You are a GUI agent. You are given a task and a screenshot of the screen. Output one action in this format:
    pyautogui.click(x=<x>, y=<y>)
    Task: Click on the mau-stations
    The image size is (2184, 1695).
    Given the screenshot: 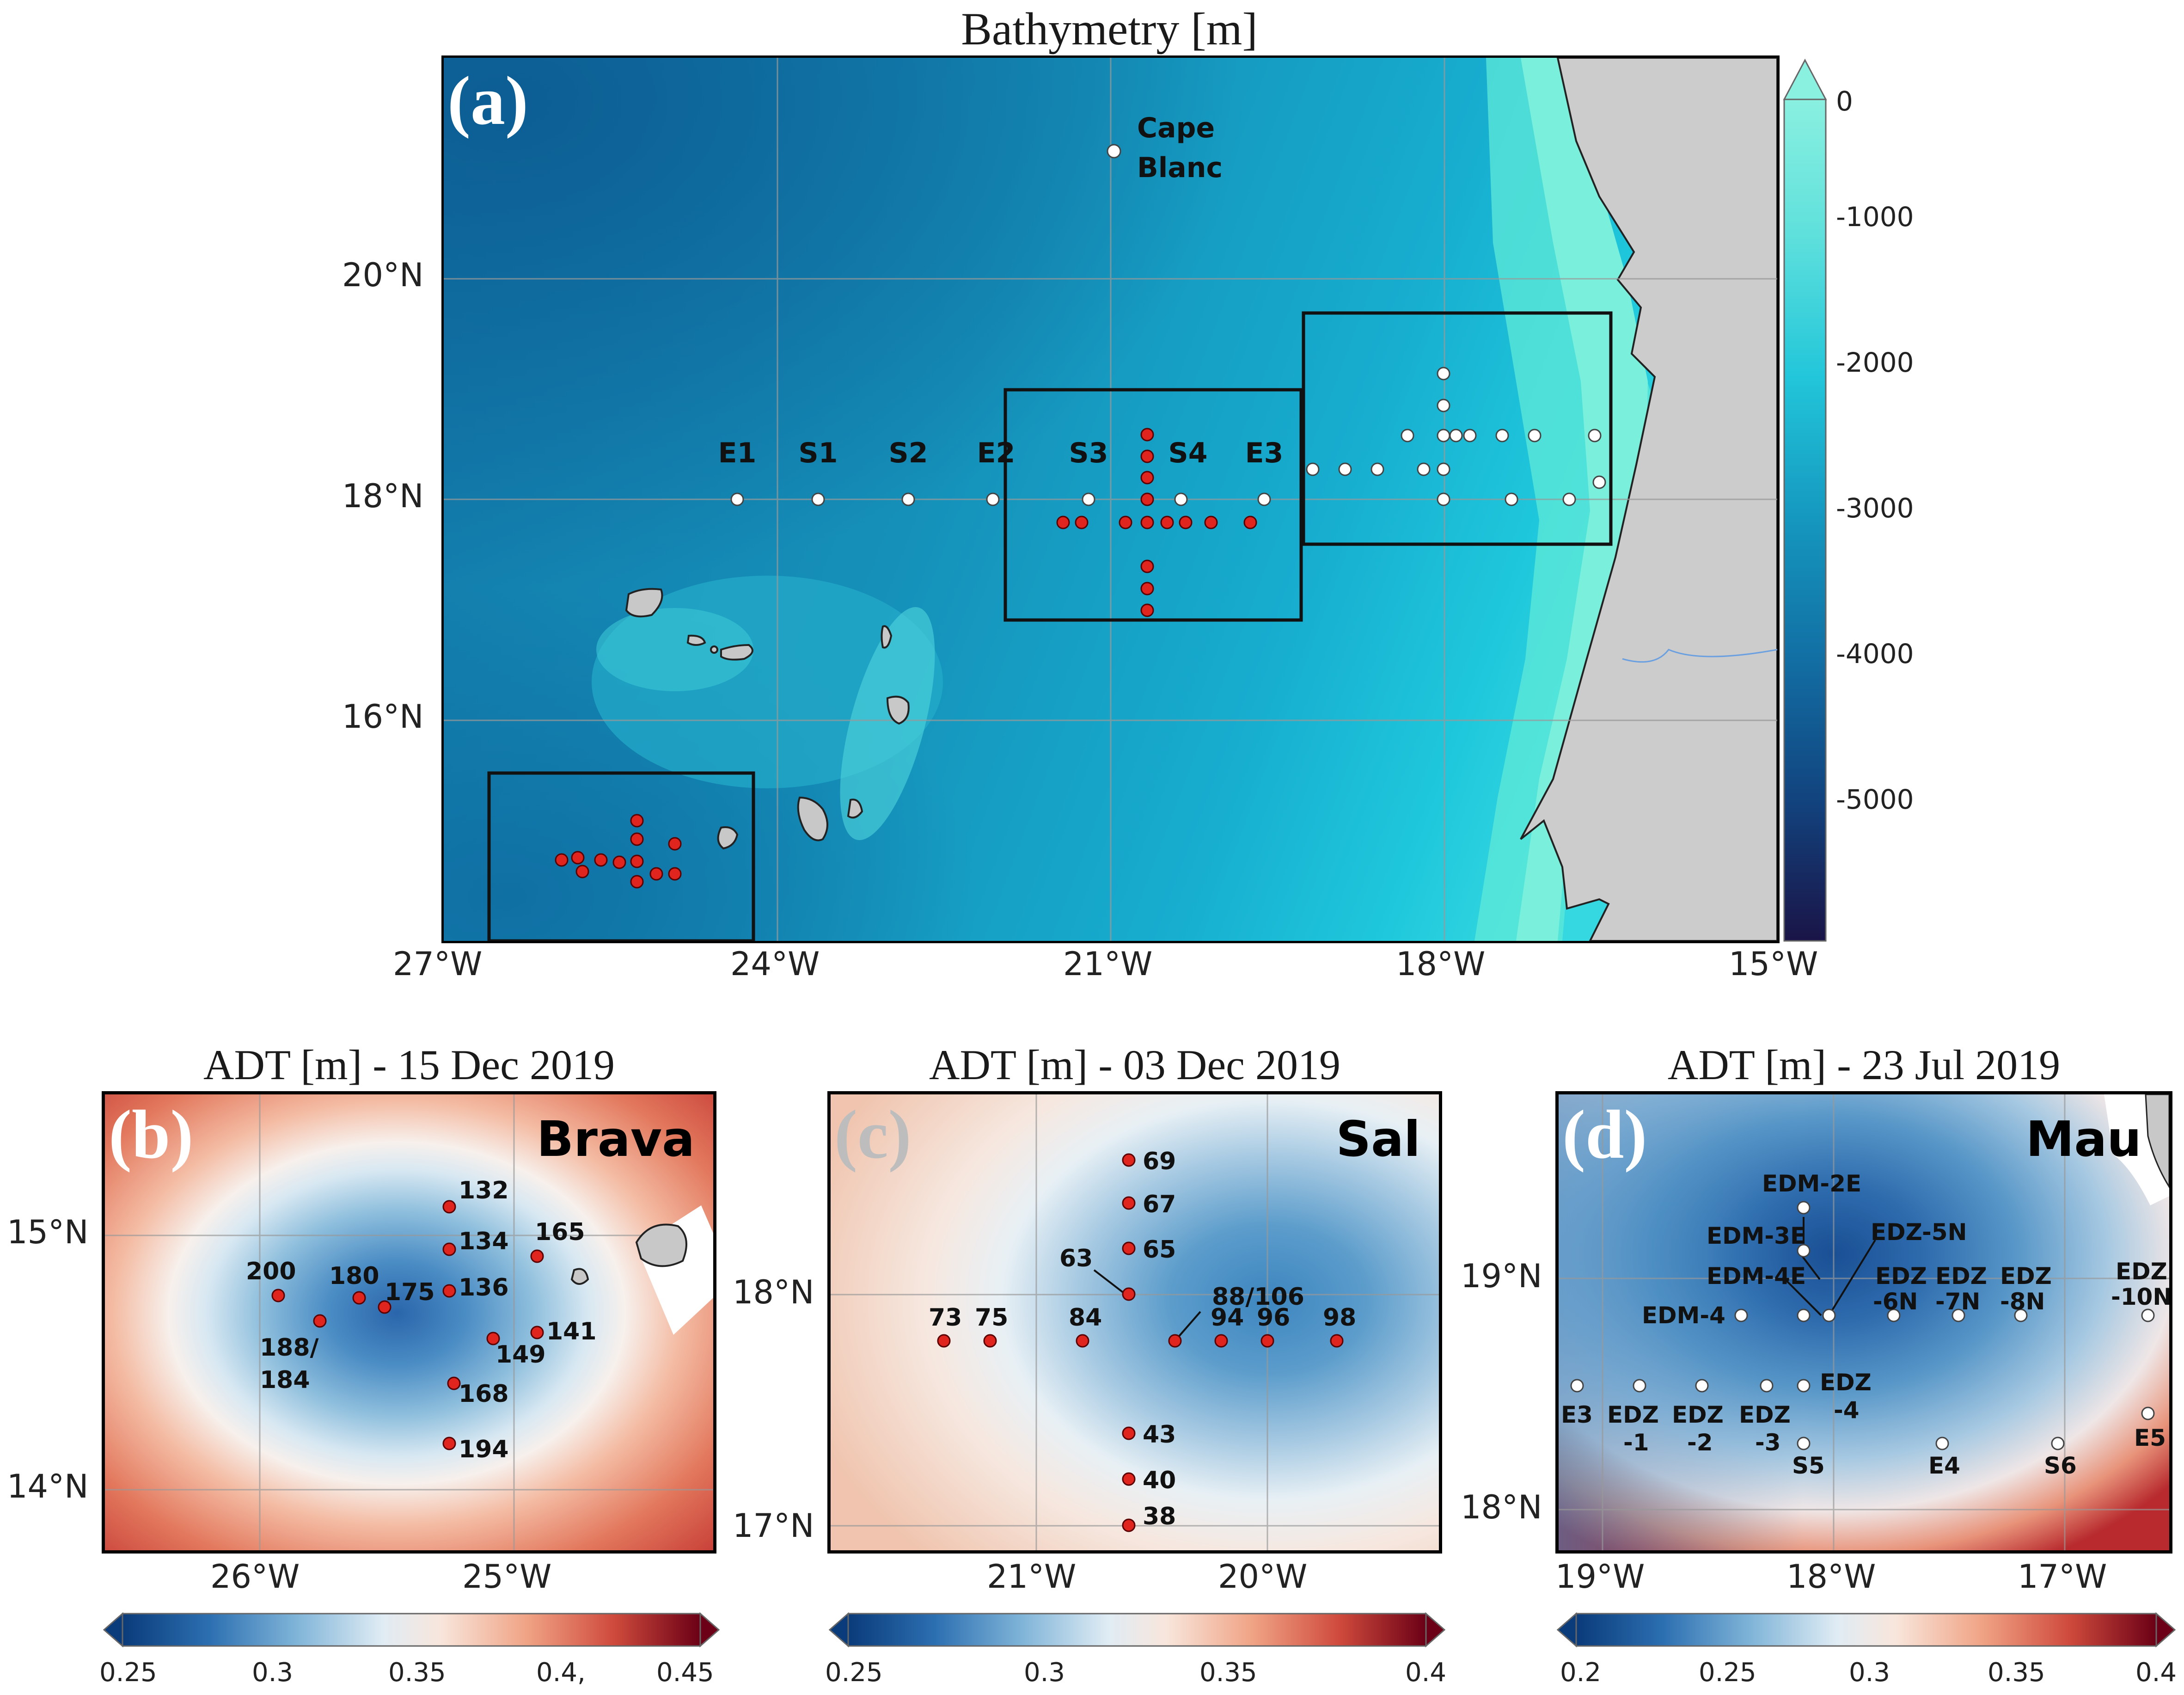 What is the action you would take?
    pyautogui.click(x=1862, y=1326)
    